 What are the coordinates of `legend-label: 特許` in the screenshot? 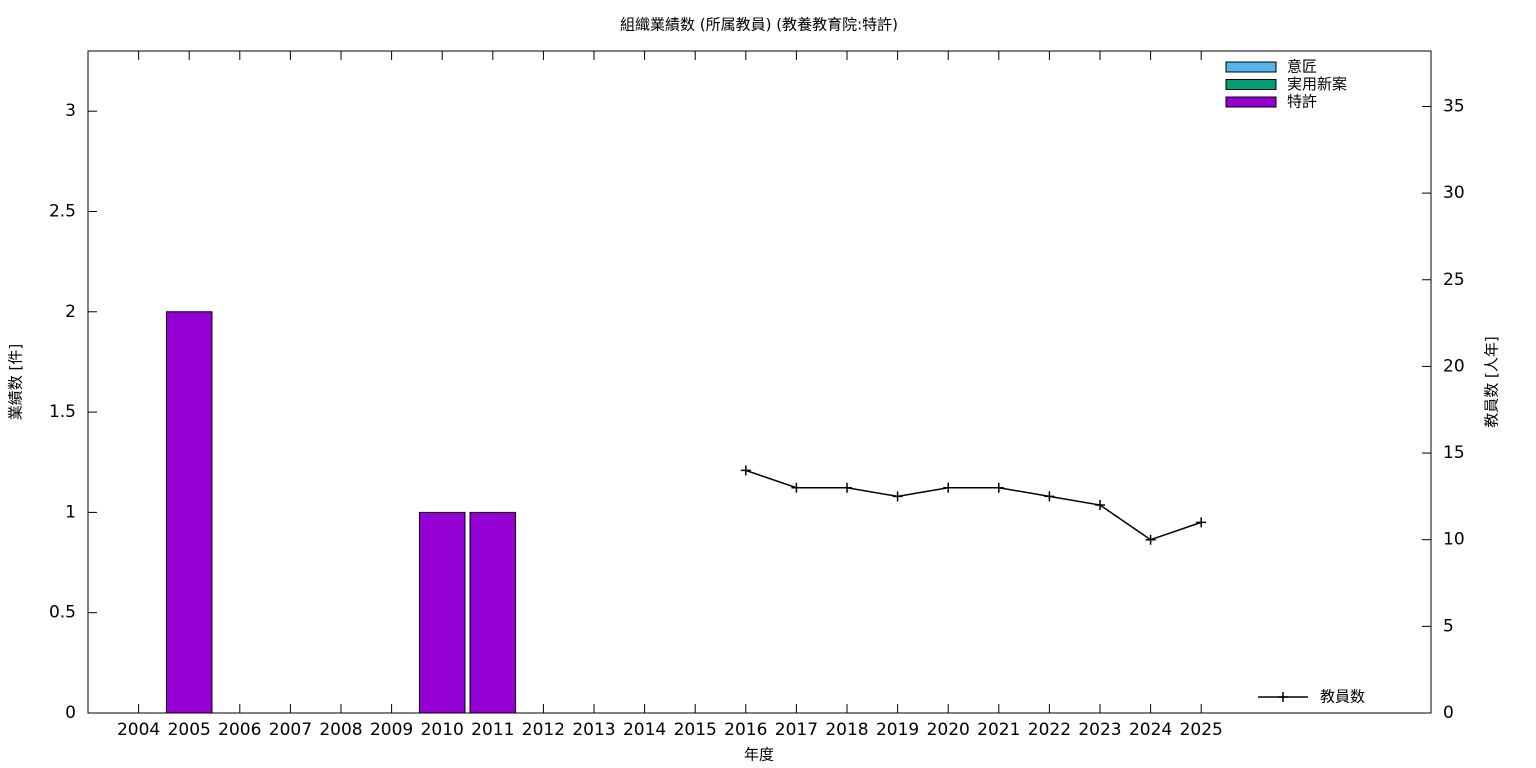 It's located at (1302, 102).